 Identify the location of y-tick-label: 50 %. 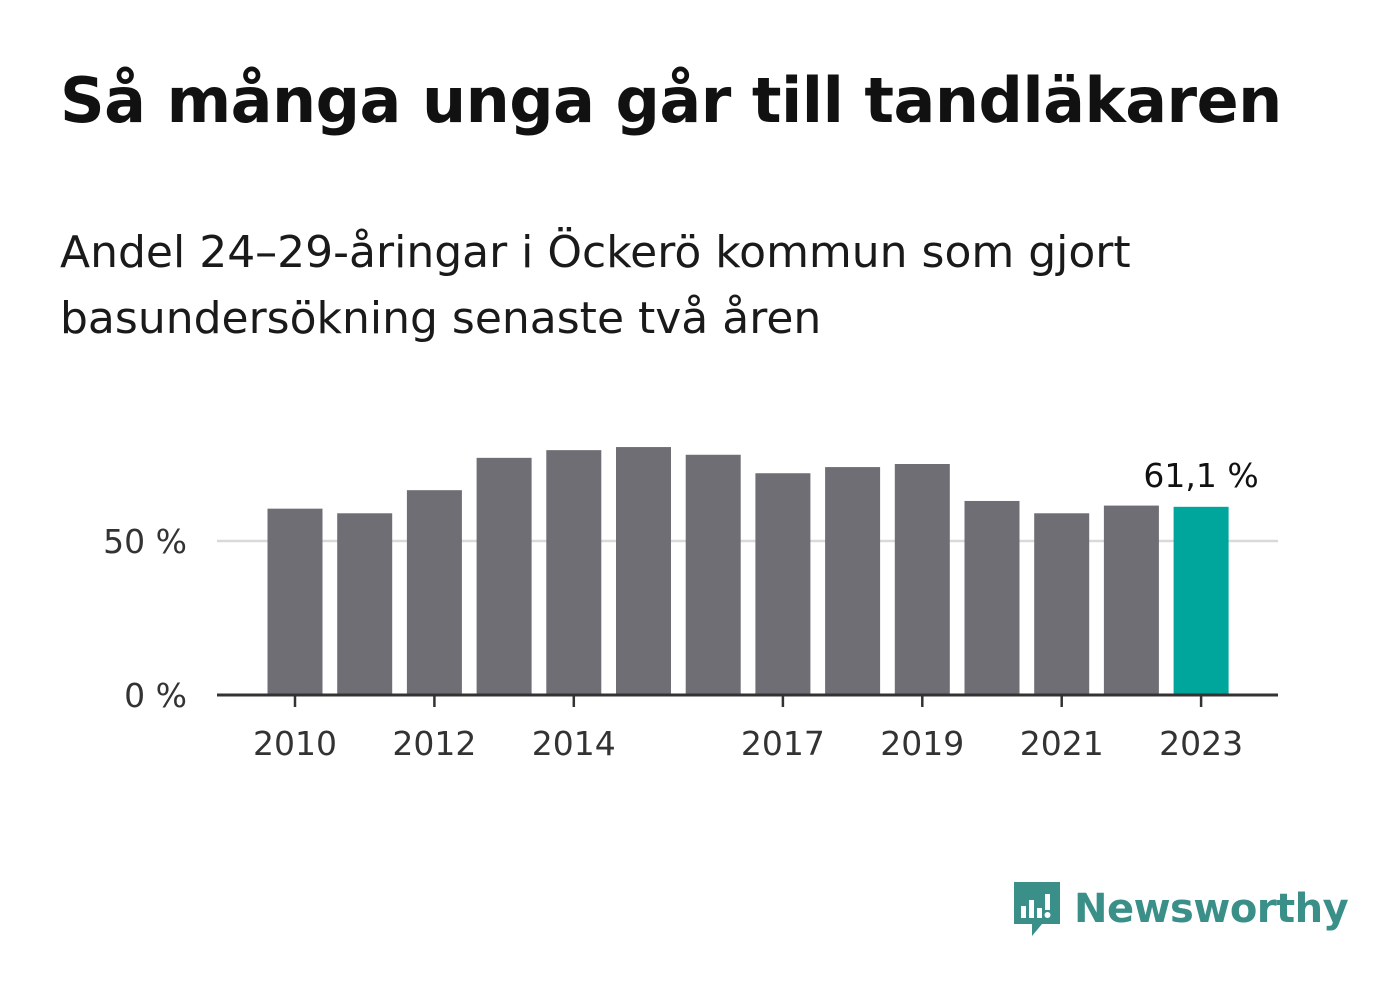
(145, 541).